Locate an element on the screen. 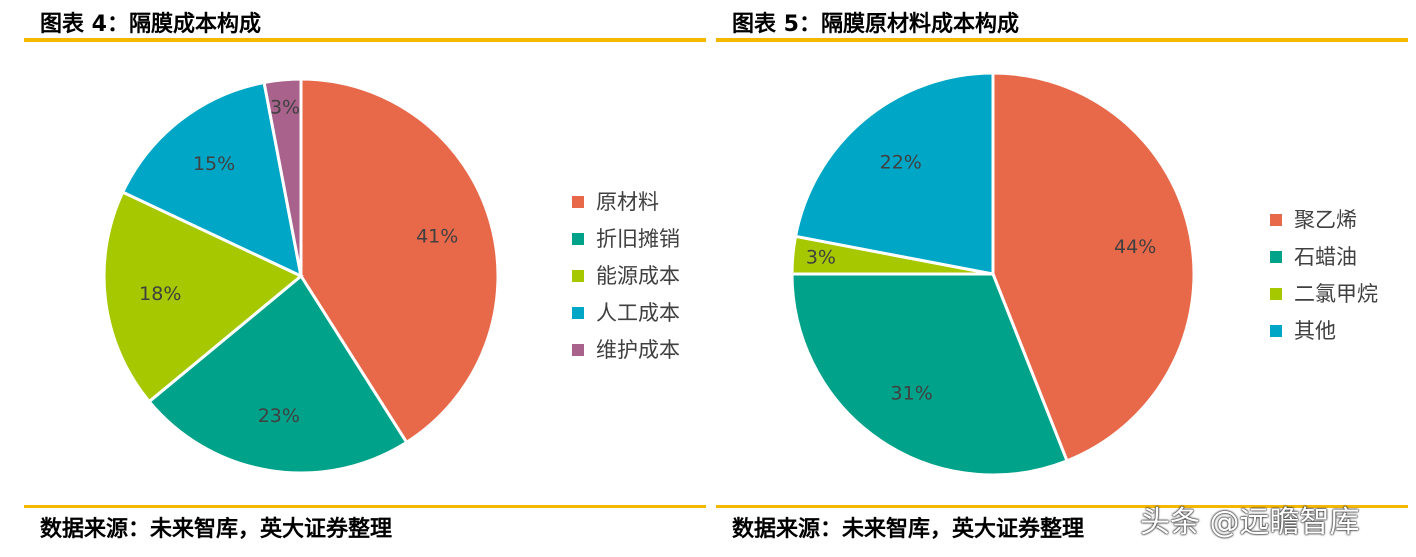 Image resolution: width=1416 pixels, height=557 pixels. pie-data-label: 22% is located at coordinates (901, 162).